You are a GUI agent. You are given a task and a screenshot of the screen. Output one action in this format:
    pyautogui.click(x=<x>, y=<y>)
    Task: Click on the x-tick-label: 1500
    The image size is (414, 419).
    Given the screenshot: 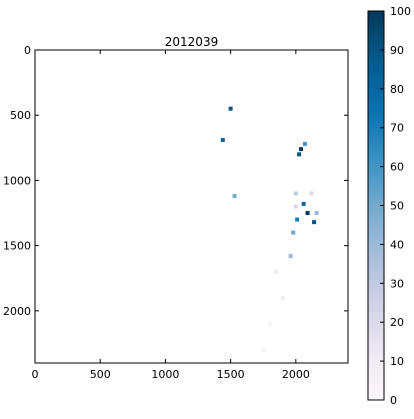 What is the action you would take?
    pyautogui.click(x=231, y=374)
    